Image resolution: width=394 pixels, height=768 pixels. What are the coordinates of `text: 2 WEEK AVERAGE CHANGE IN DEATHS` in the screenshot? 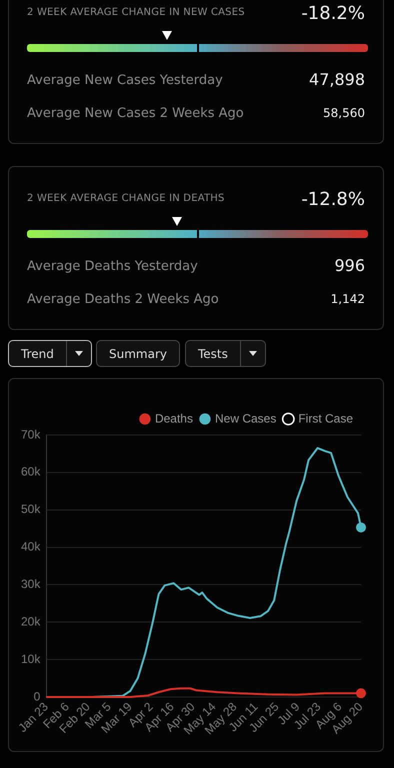 It's located at (126, 198).